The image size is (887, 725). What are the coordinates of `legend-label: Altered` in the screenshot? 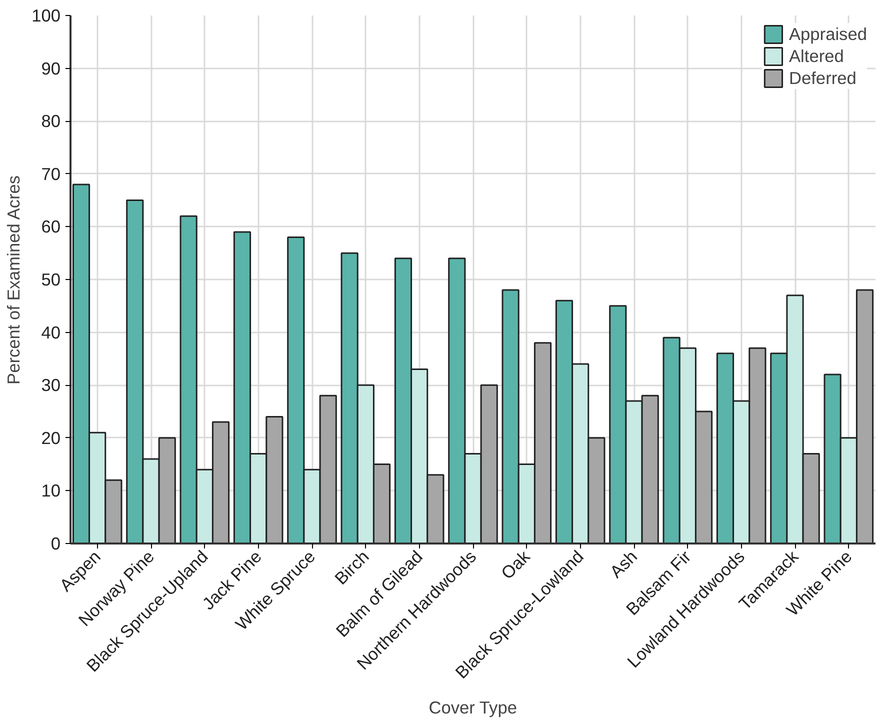 It's located at (816, 56).